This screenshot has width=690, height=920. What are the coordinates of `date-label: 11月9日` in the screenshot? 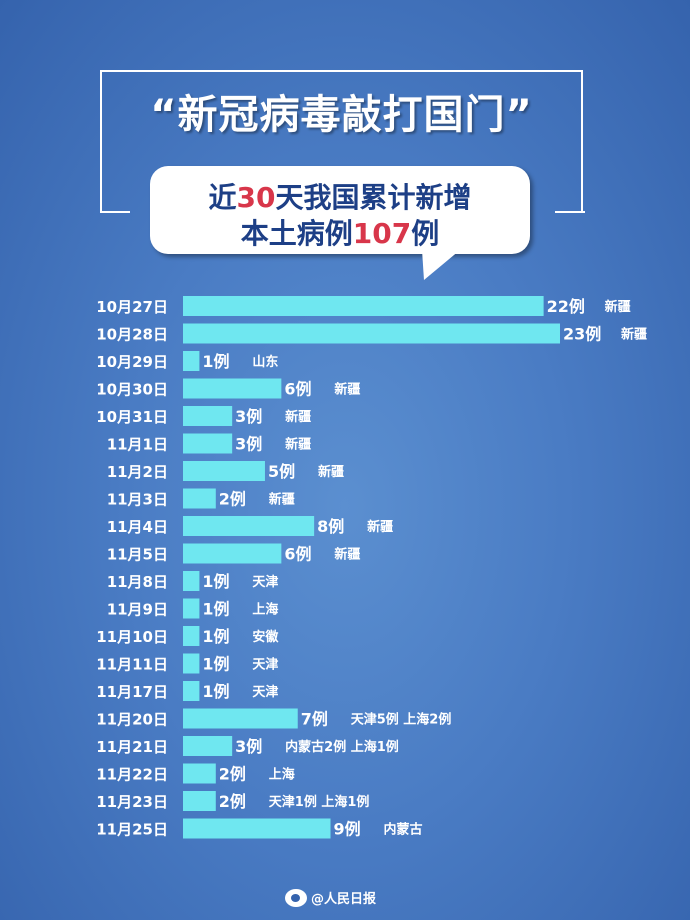 It's located at (137, 610).